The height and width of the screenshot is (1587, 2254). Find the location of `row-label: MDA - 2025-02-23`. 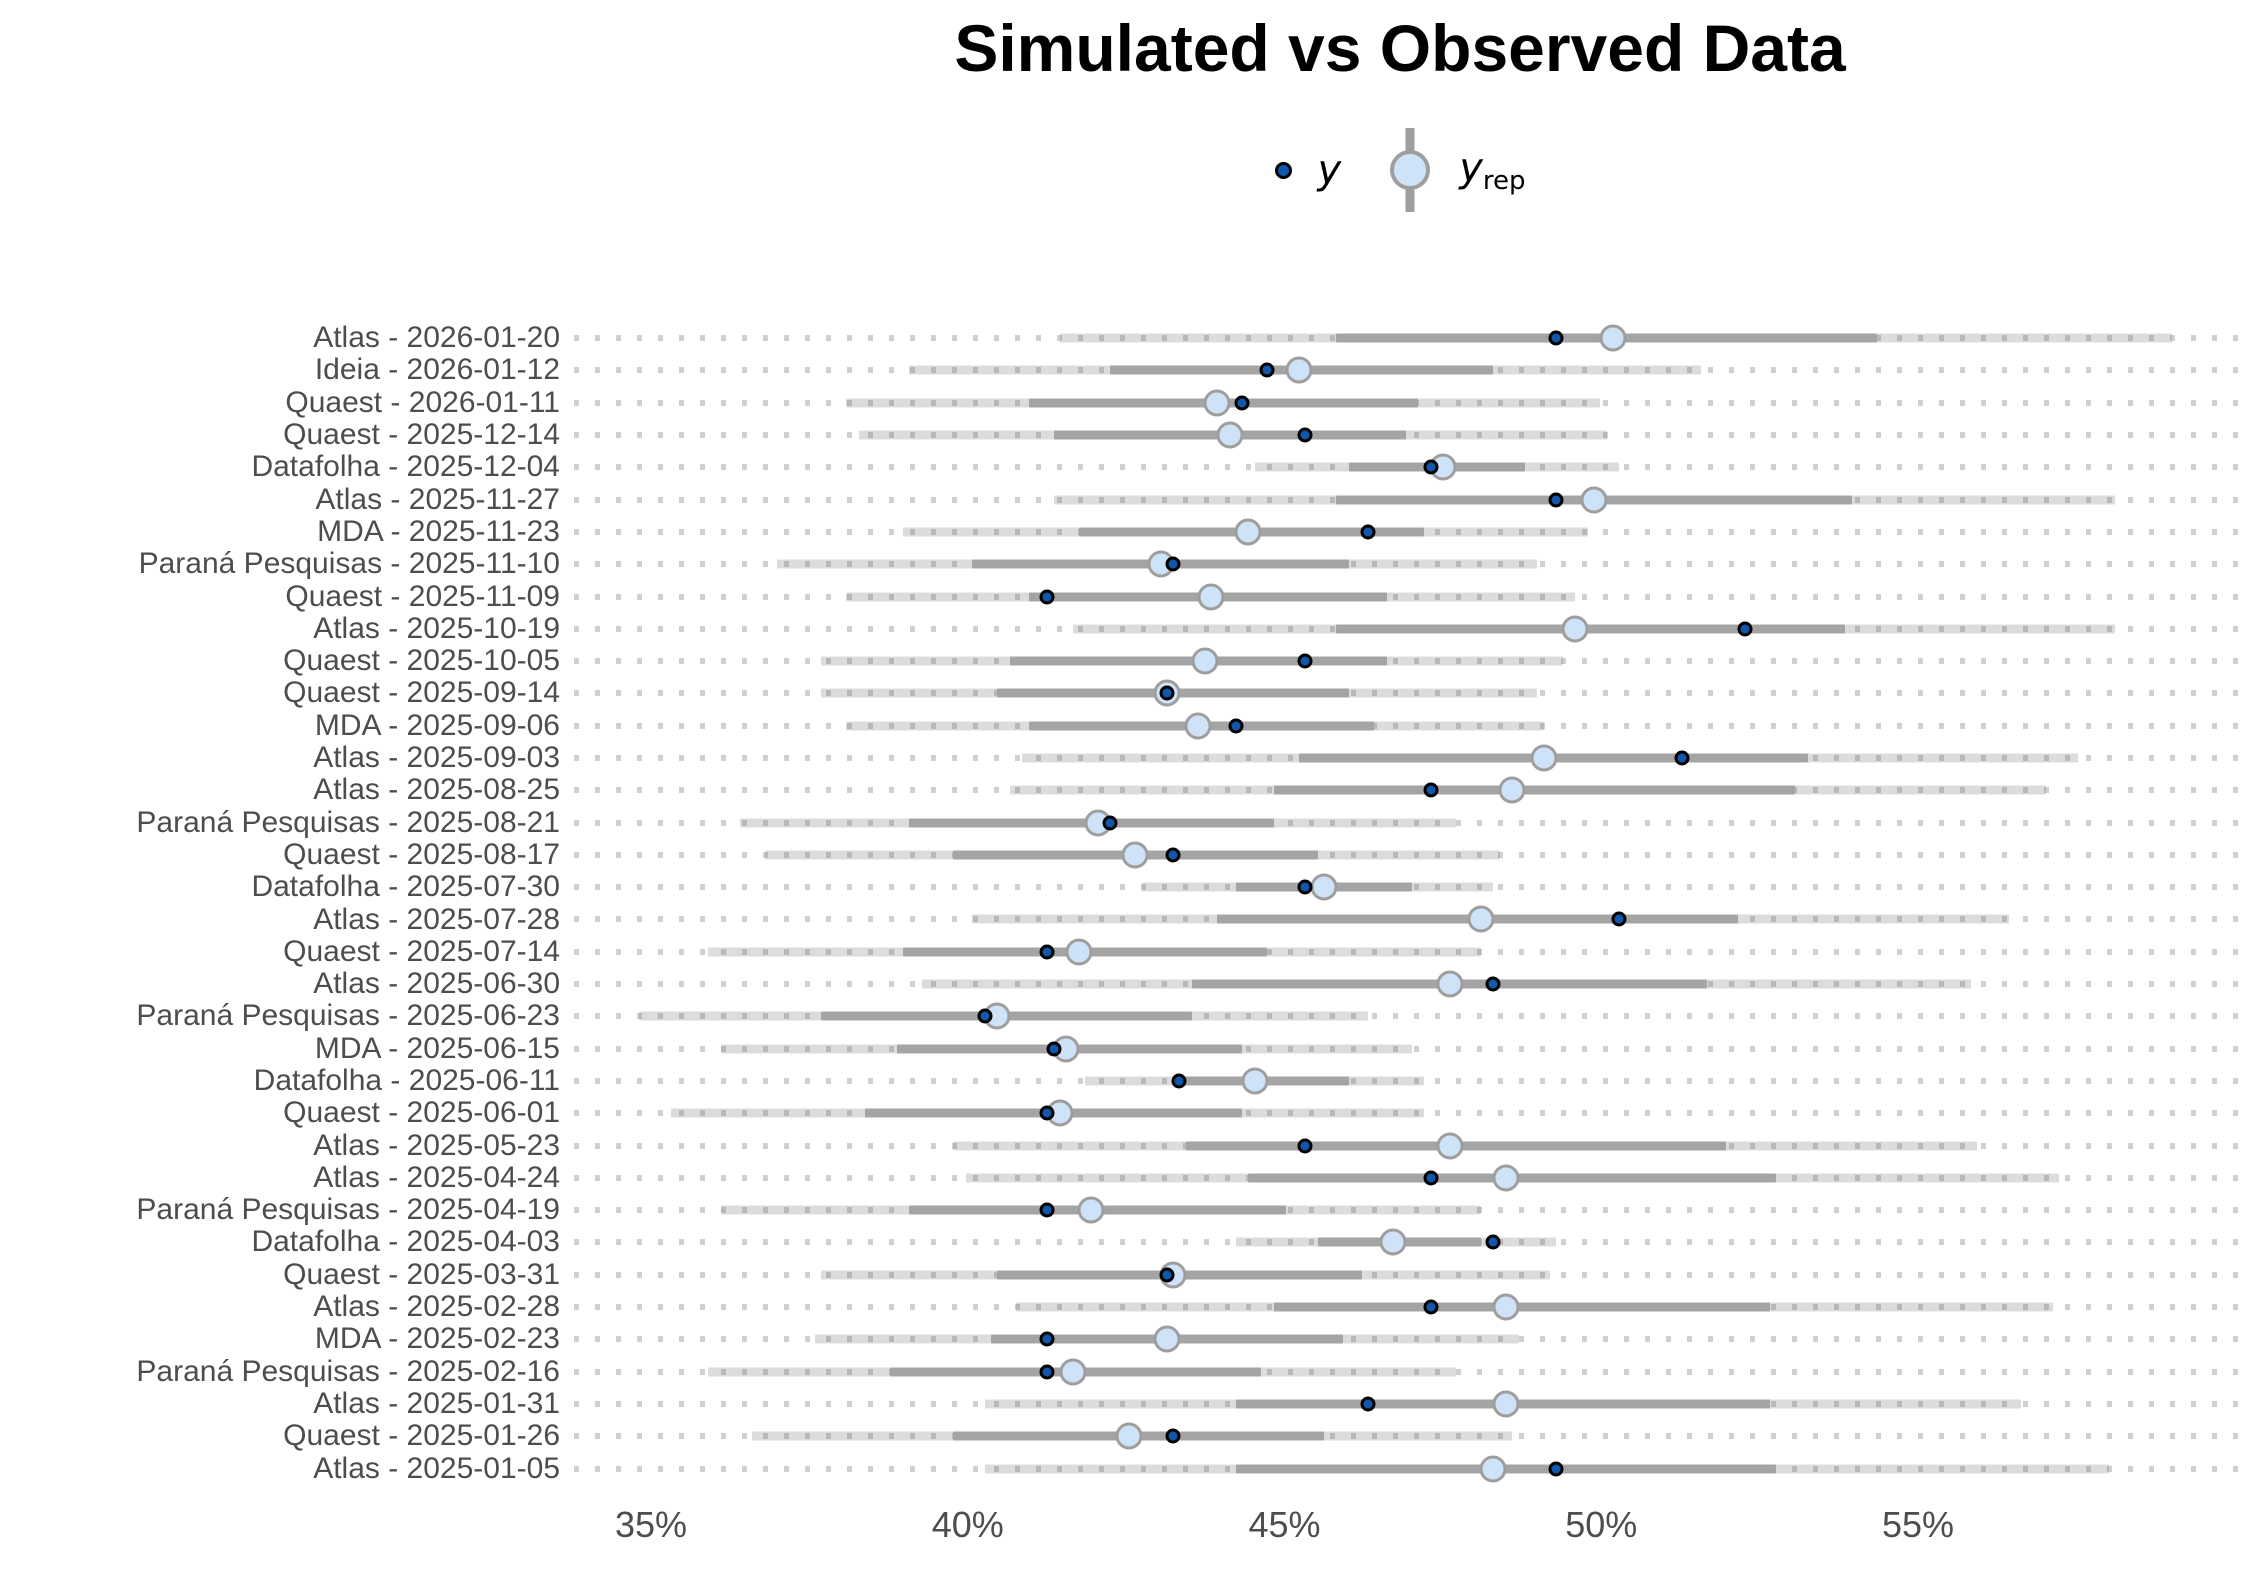

row-label: MDA - 2025-02-23 is located at coordinates (437, 1339).